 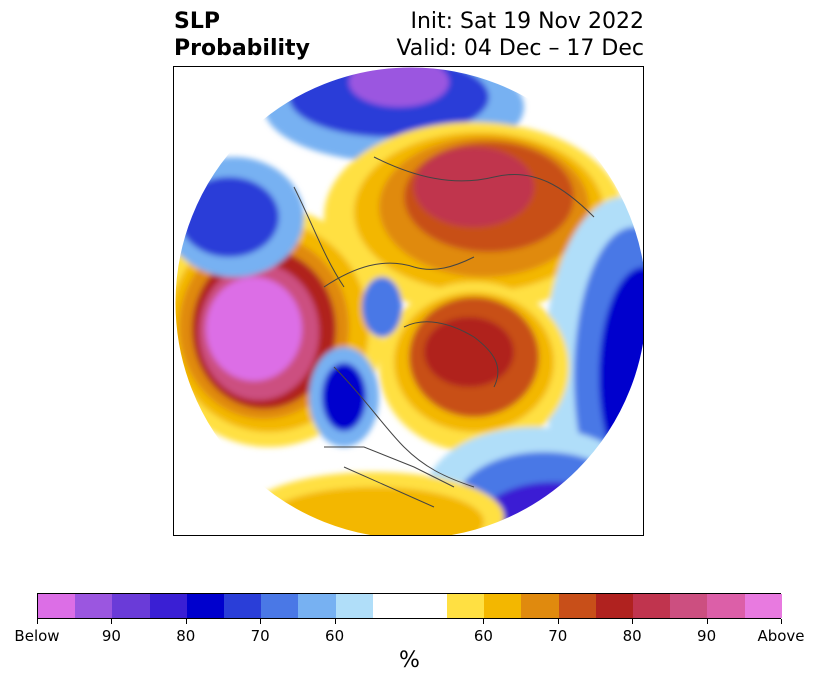 What do you see at coordinates (527, 21) in the screenshot?
I see `init-date-label: Init: Sat 19 Nov 2022` at bounding box center [527, 21].